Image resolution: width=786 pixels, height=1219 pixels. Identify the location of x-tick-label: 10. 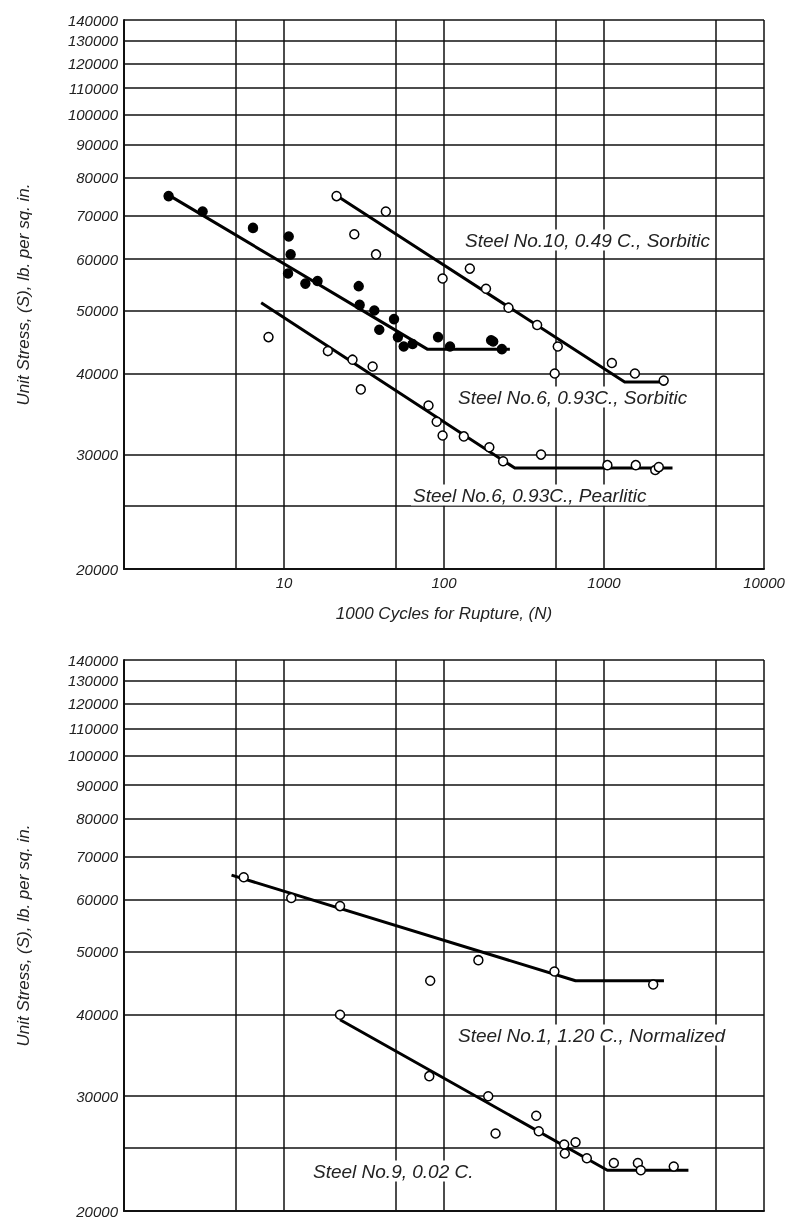
(284, 582).